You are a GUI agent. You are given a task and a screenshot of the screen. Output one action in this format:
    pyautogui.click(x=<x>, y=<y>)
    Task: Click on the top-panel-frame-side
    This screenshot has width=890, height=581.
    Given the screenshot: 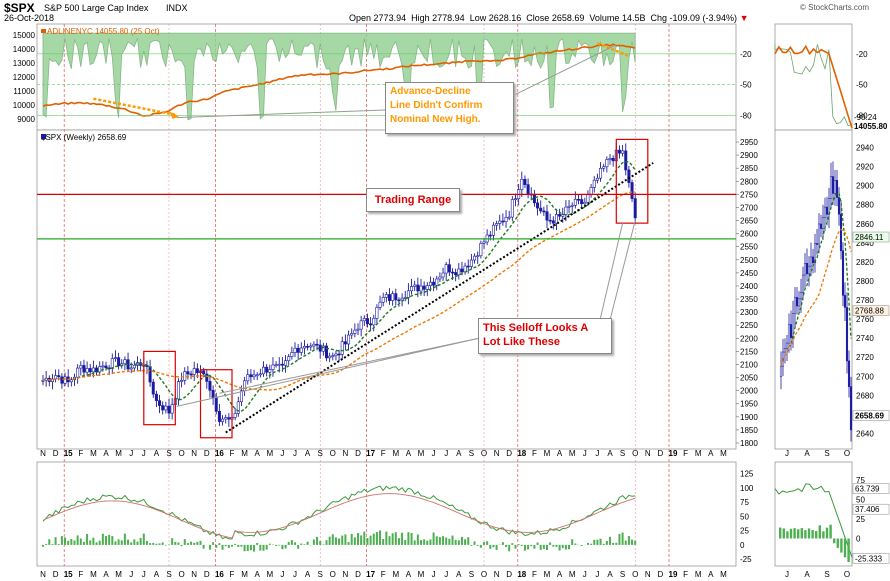 What is the action you would take?
    pyautogui.click(x=813, y=77)
    